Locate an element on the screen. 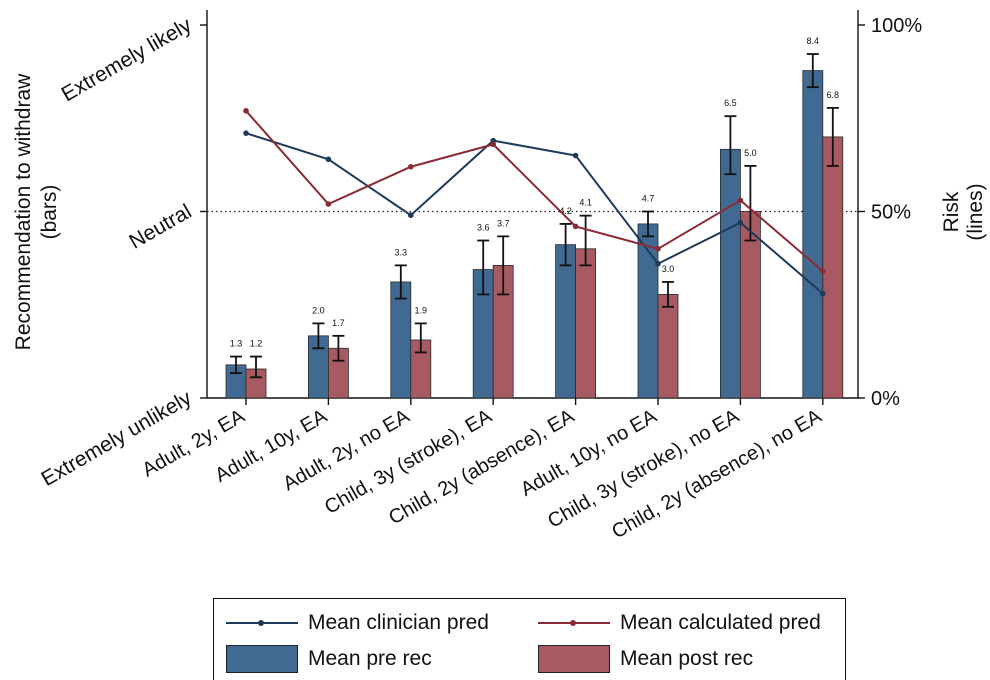 The height and width of the screenshot is (680, 990). legend-label-calculated: Mean calculated pred is located at coordinates (720, 622).